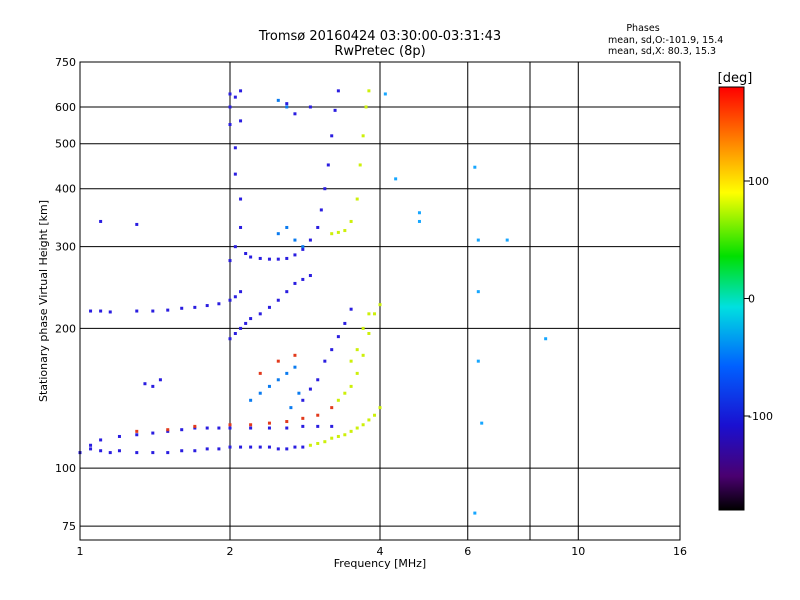 The height and width of the screenshot is (600, 800). I want to click on y-tick-label: 400, so click(65, 189).